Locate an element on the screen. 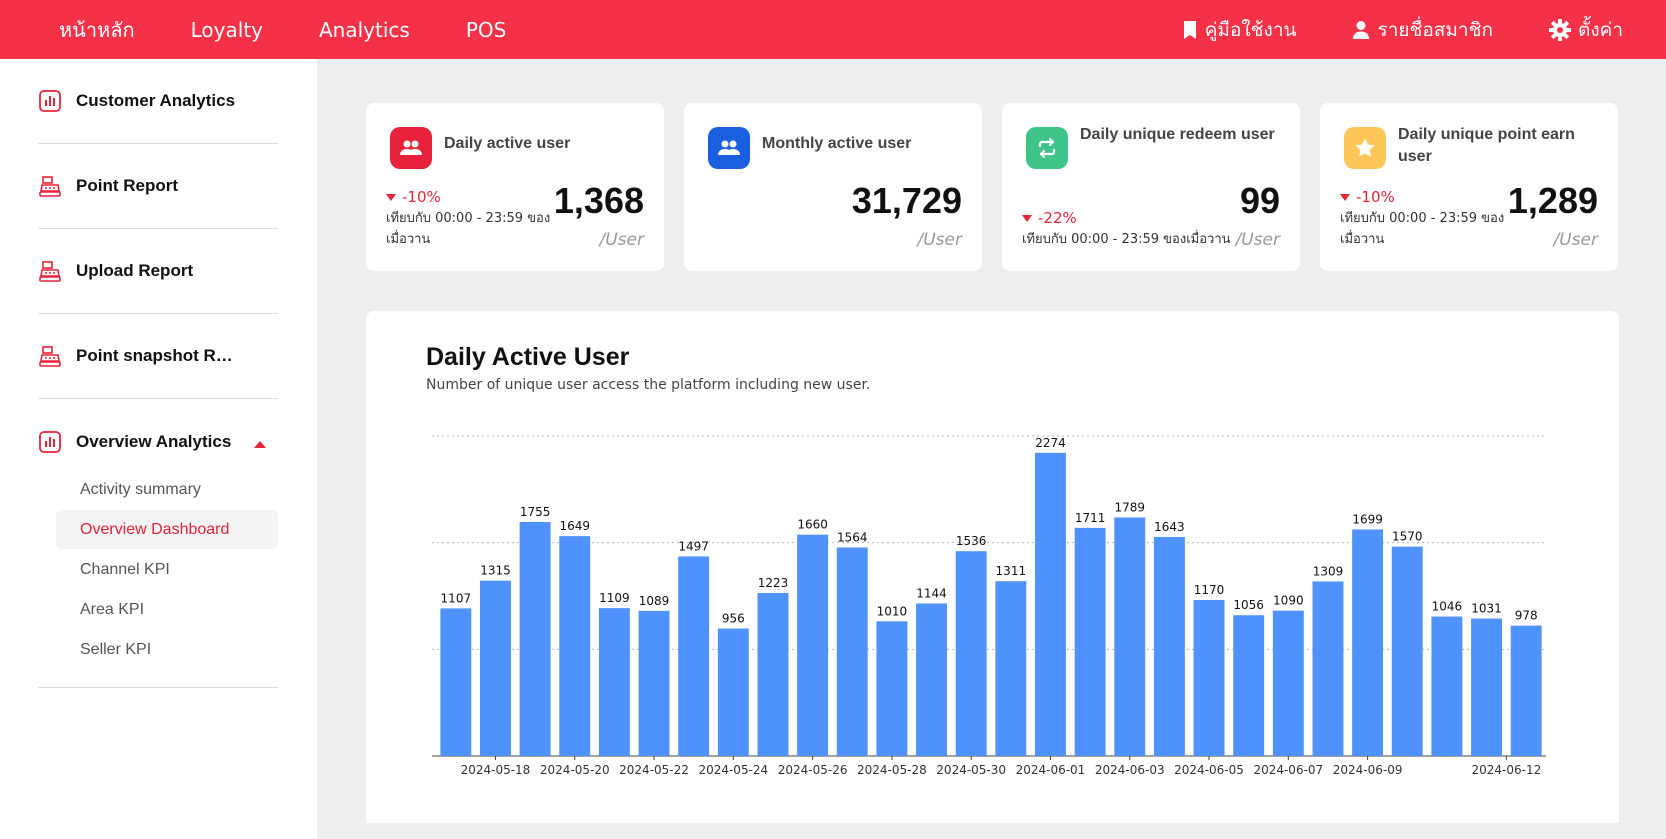 Image resolution: width=1666 pixels, height=839 pixels. kpi-value: 1,368 is located at coordinates (598, 200).